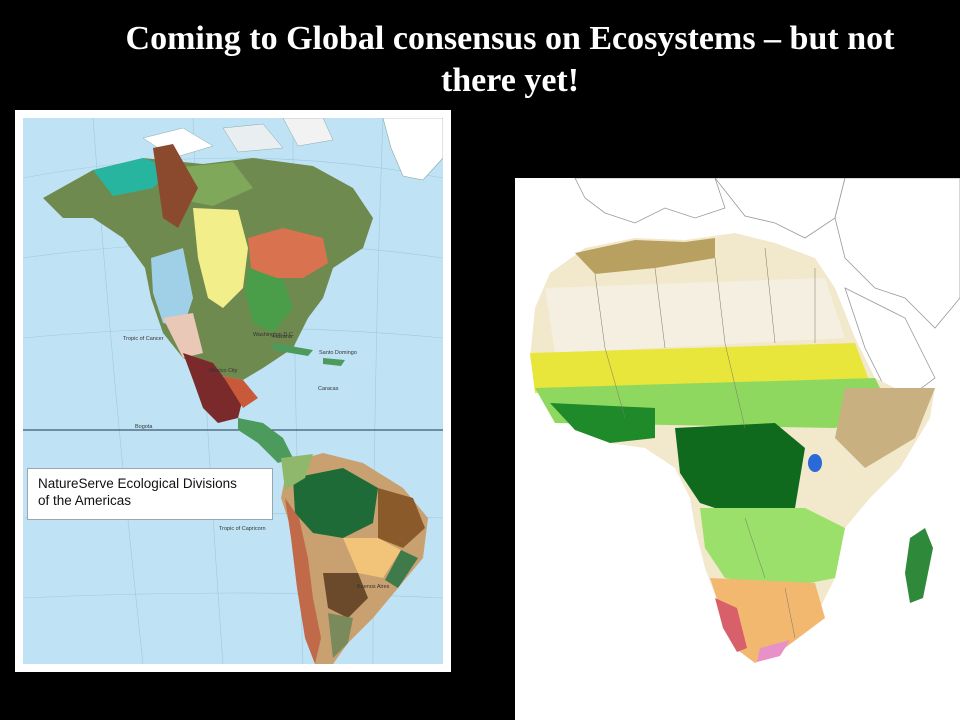 The width and height of the screenshot is (960, 720). I want to click on eastern-forest-zone, so click(288, 253).